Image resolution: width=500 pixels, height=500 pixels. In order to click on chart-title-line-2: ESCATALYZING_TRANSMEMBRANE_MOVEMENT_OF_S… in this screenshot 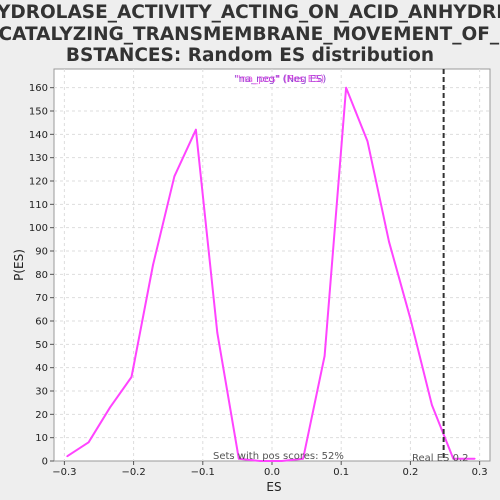, I will do `click(250, 34)`.